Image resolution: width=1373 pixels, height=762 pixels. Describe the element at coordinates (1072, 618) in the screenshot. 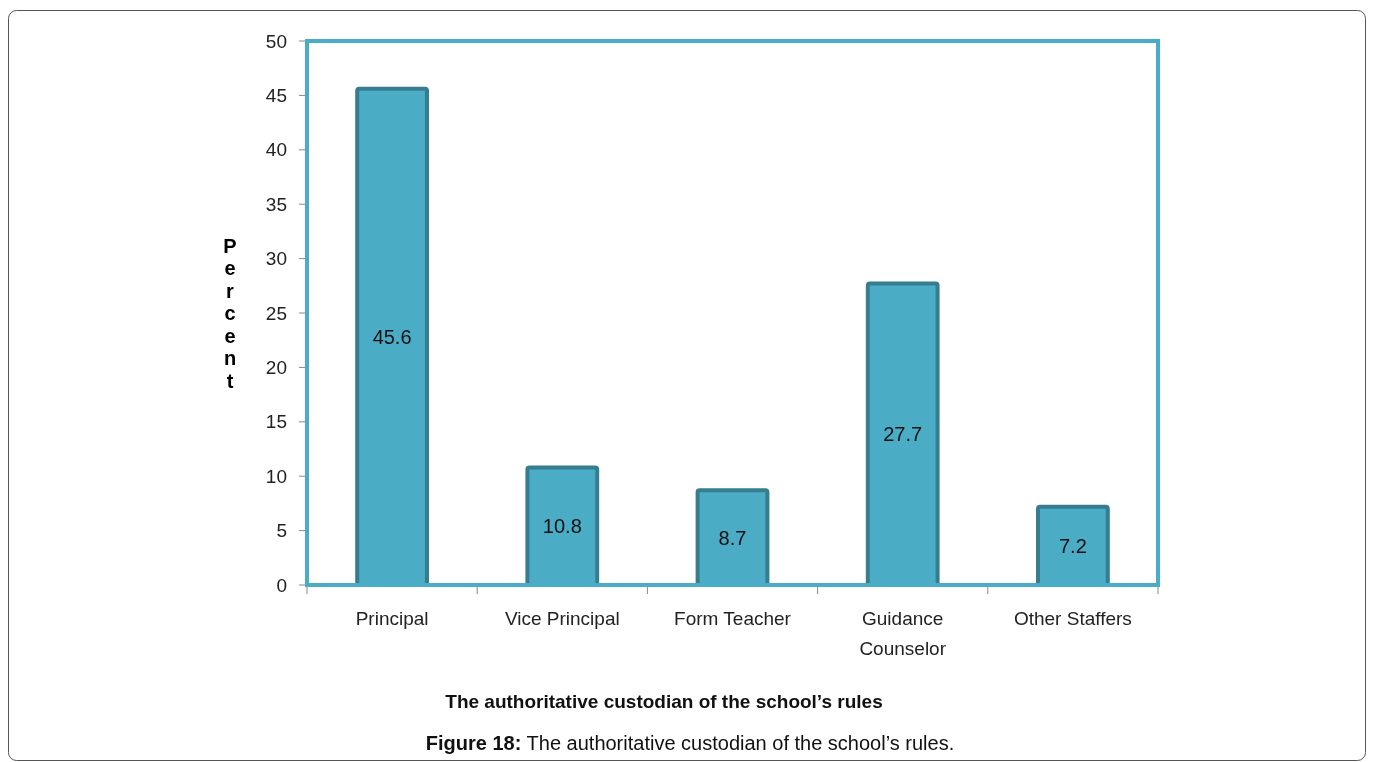

I see `x-tick-label: Other Staffers` at that location.